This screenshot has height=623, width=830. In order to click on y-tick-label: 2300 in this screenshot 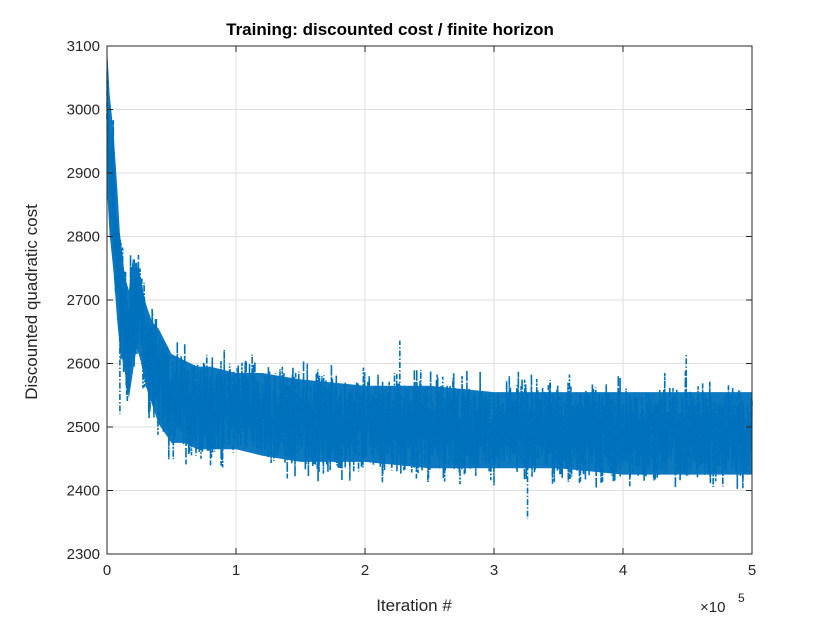, I will do `click(83, 554)`.